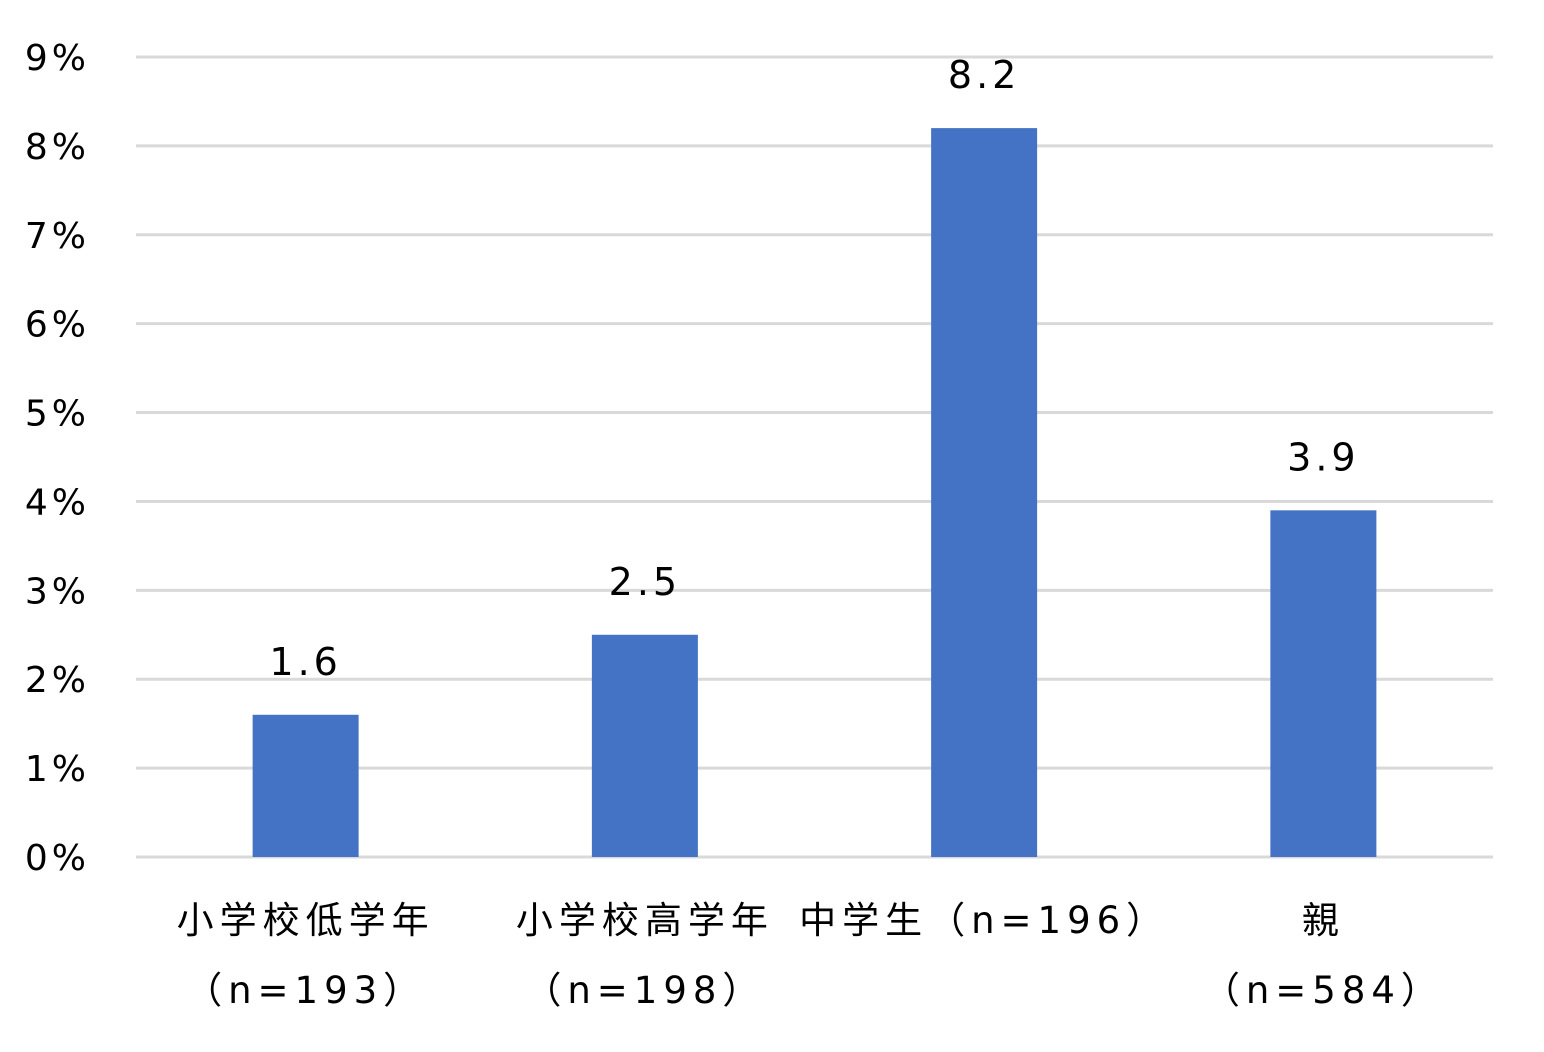  I want to click on category-label: 親, so click(1323, 920).